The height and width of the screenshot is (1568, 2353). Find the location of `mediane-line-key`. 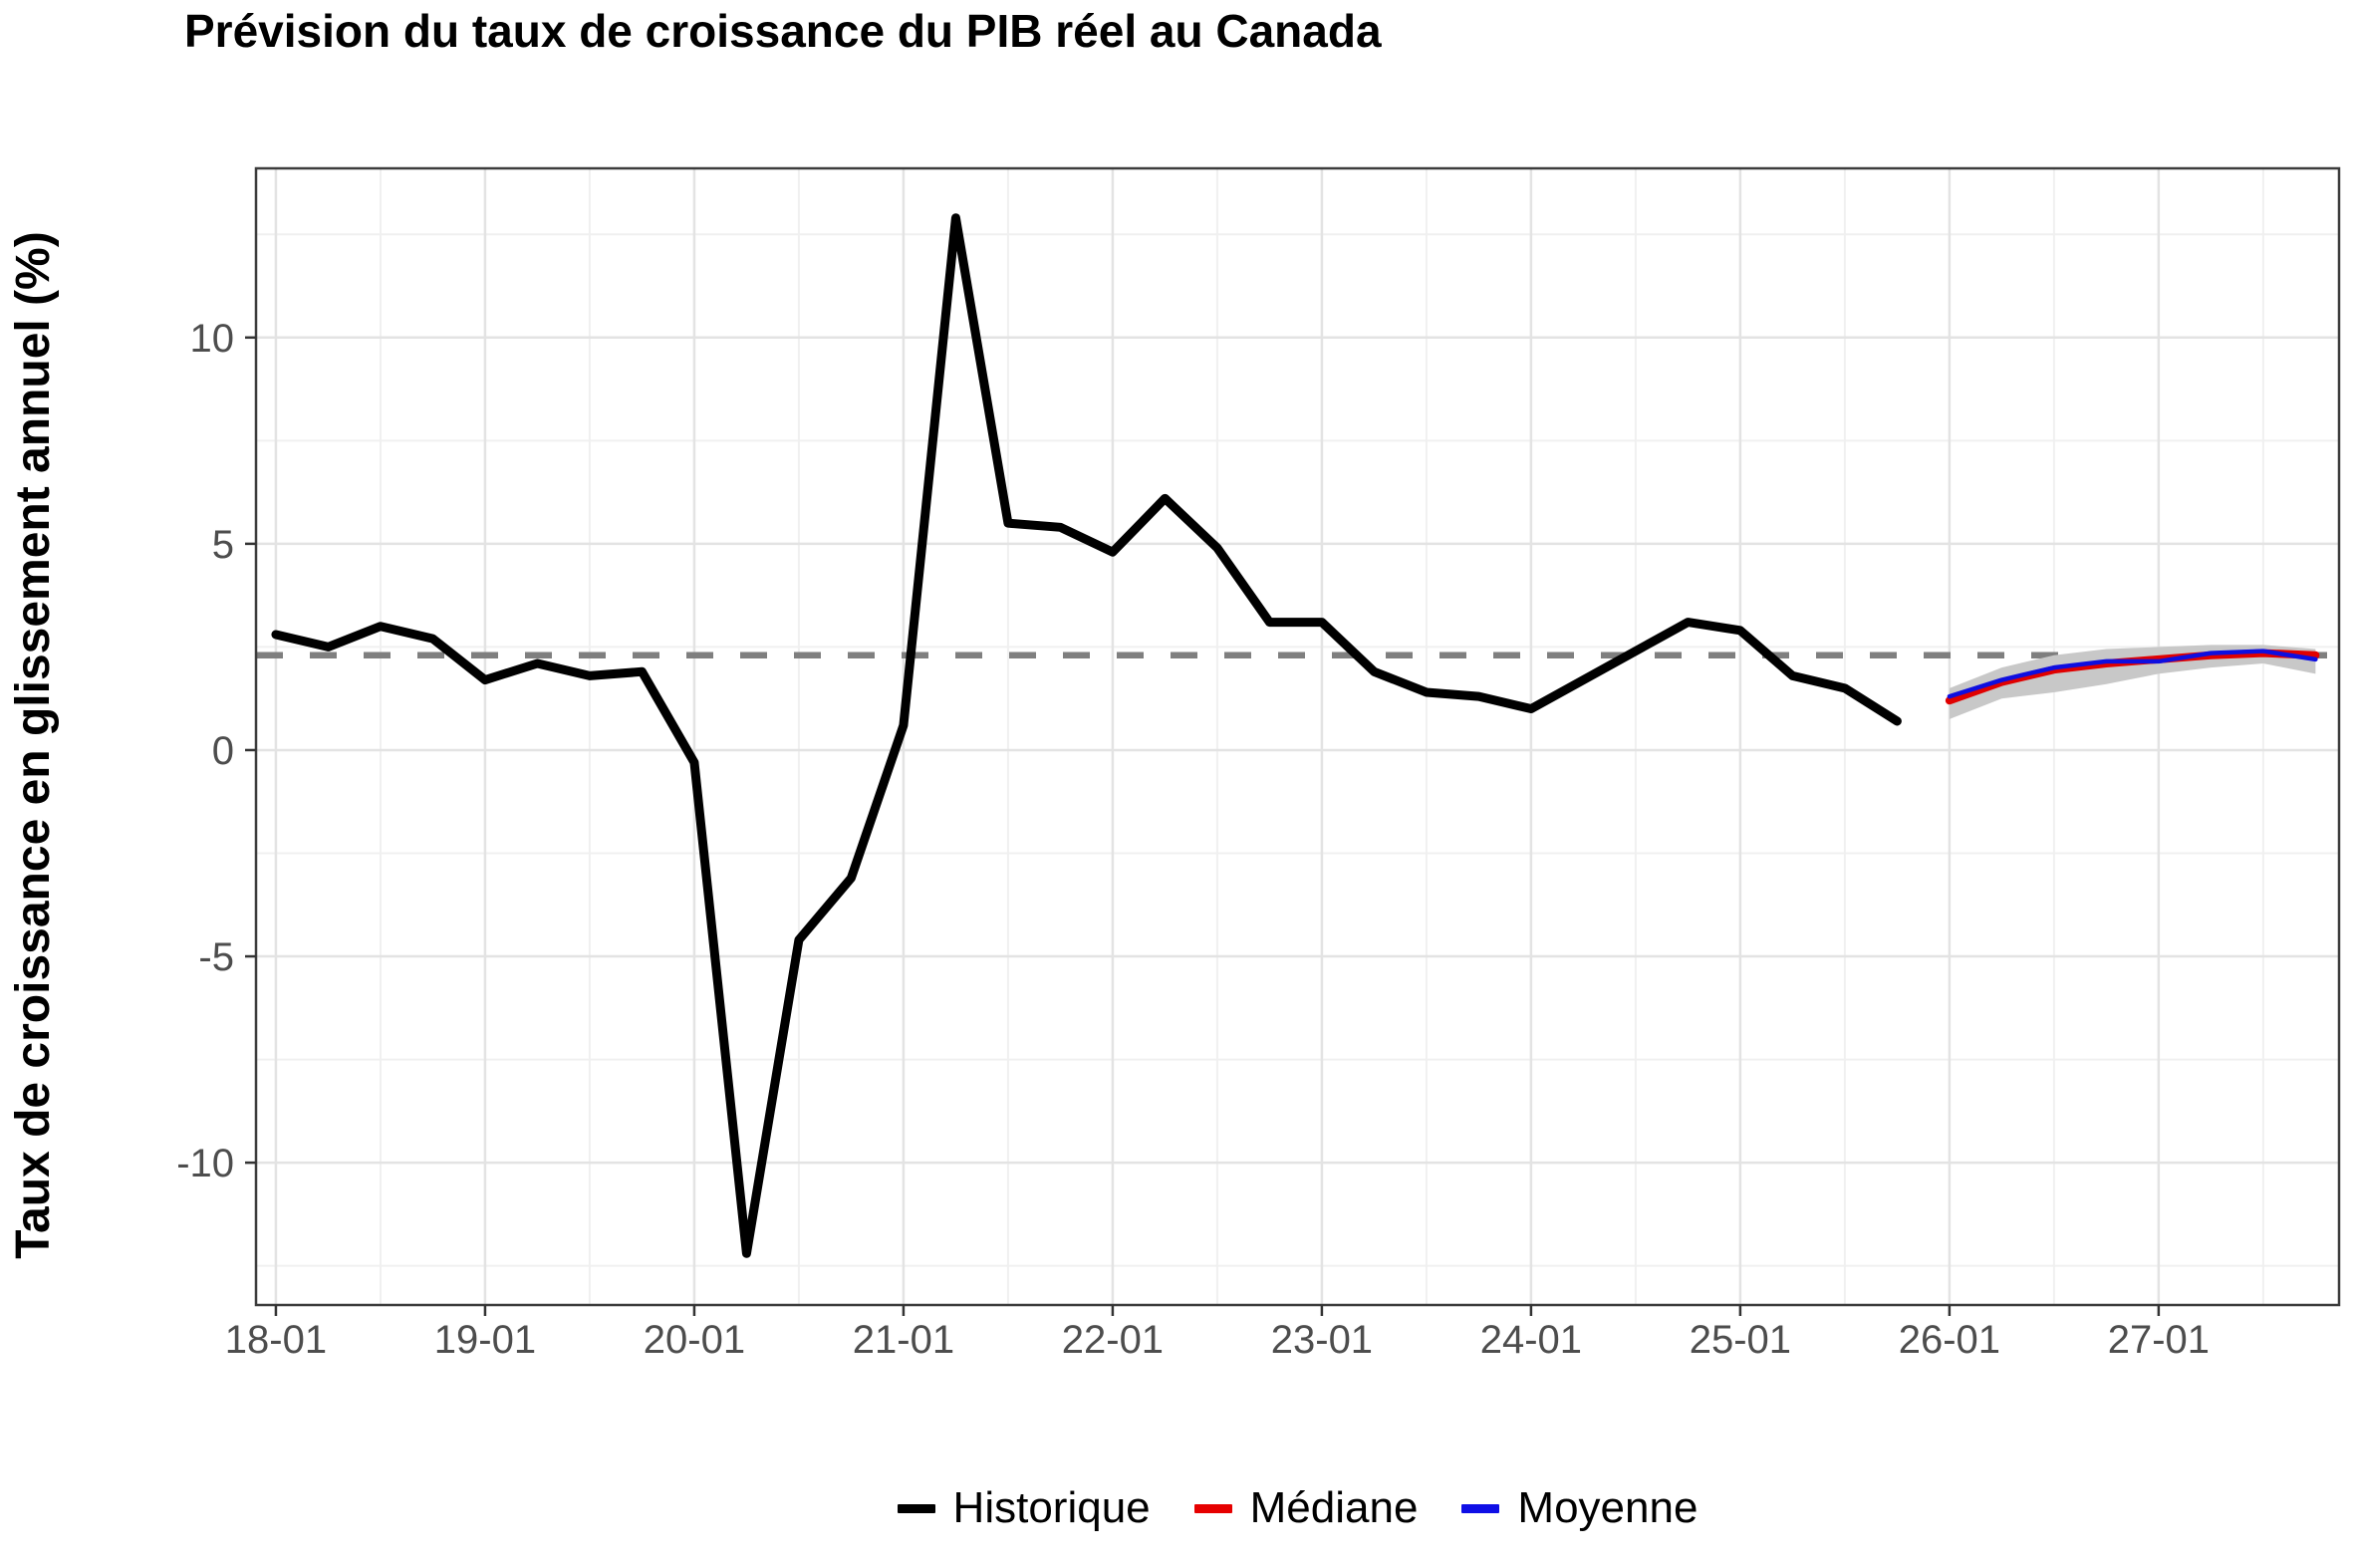

mediane-line-key is located at coordinates (1212, 1508).